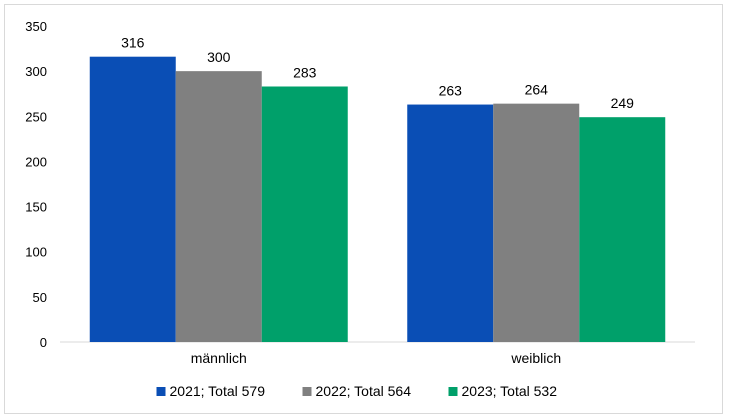 The image size is (729, 420). I want to click on y-tick-label: 0, so click(43, 342).